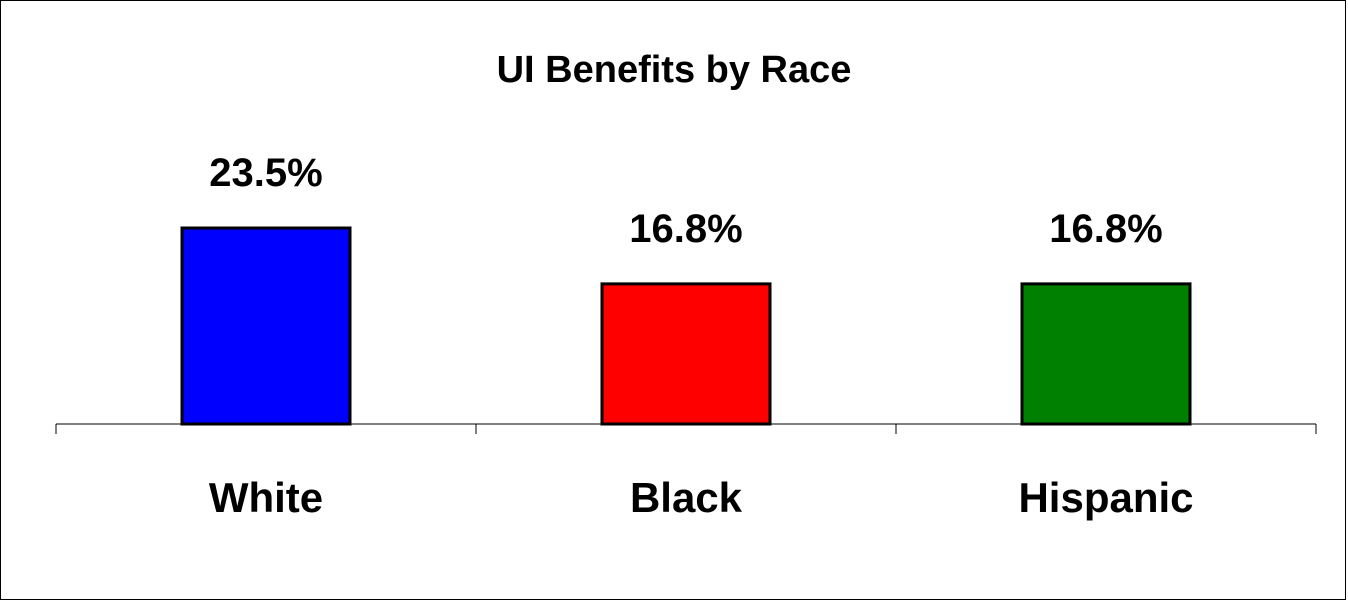  Describe the element at coordinates (686, 497) in the screenshot. I see `category-label-black: Black` at that location.